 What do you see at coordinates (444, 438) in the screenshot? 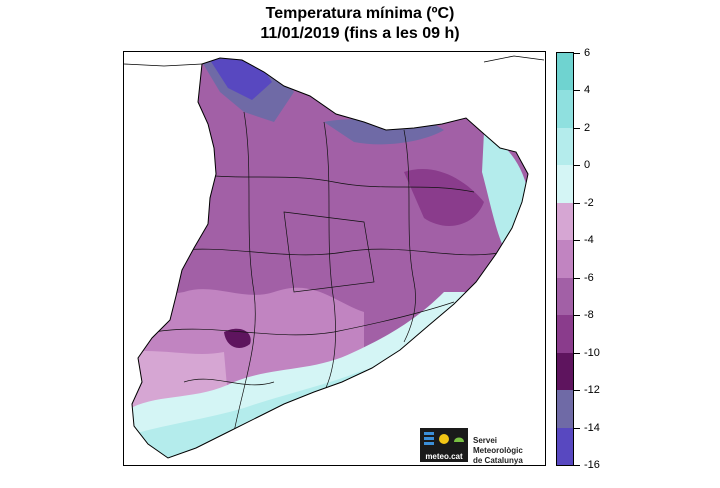
I see `weather-symbols-icon` at bounding box center [444, 438].